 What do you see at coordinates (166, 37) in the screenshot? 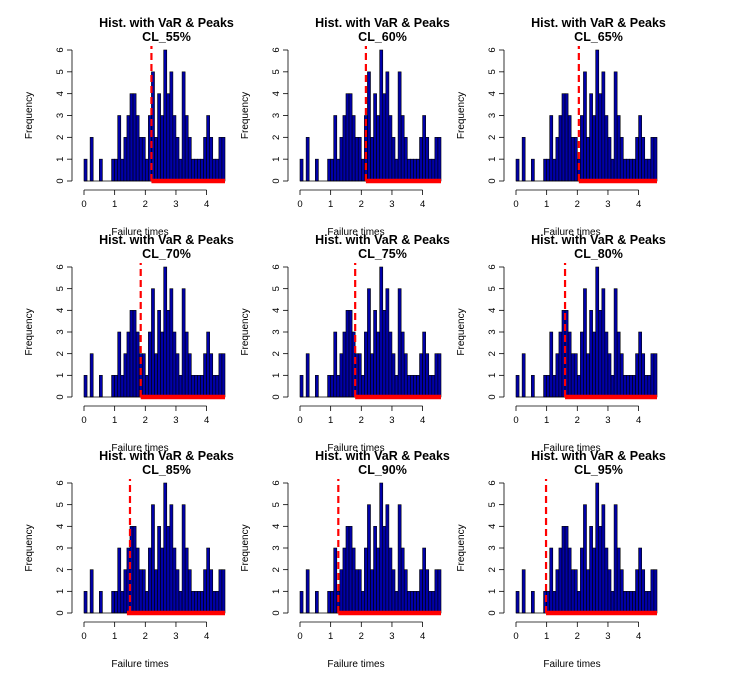
I see `chart-subtitle: CL_55%` at bounding box center [166, 37].